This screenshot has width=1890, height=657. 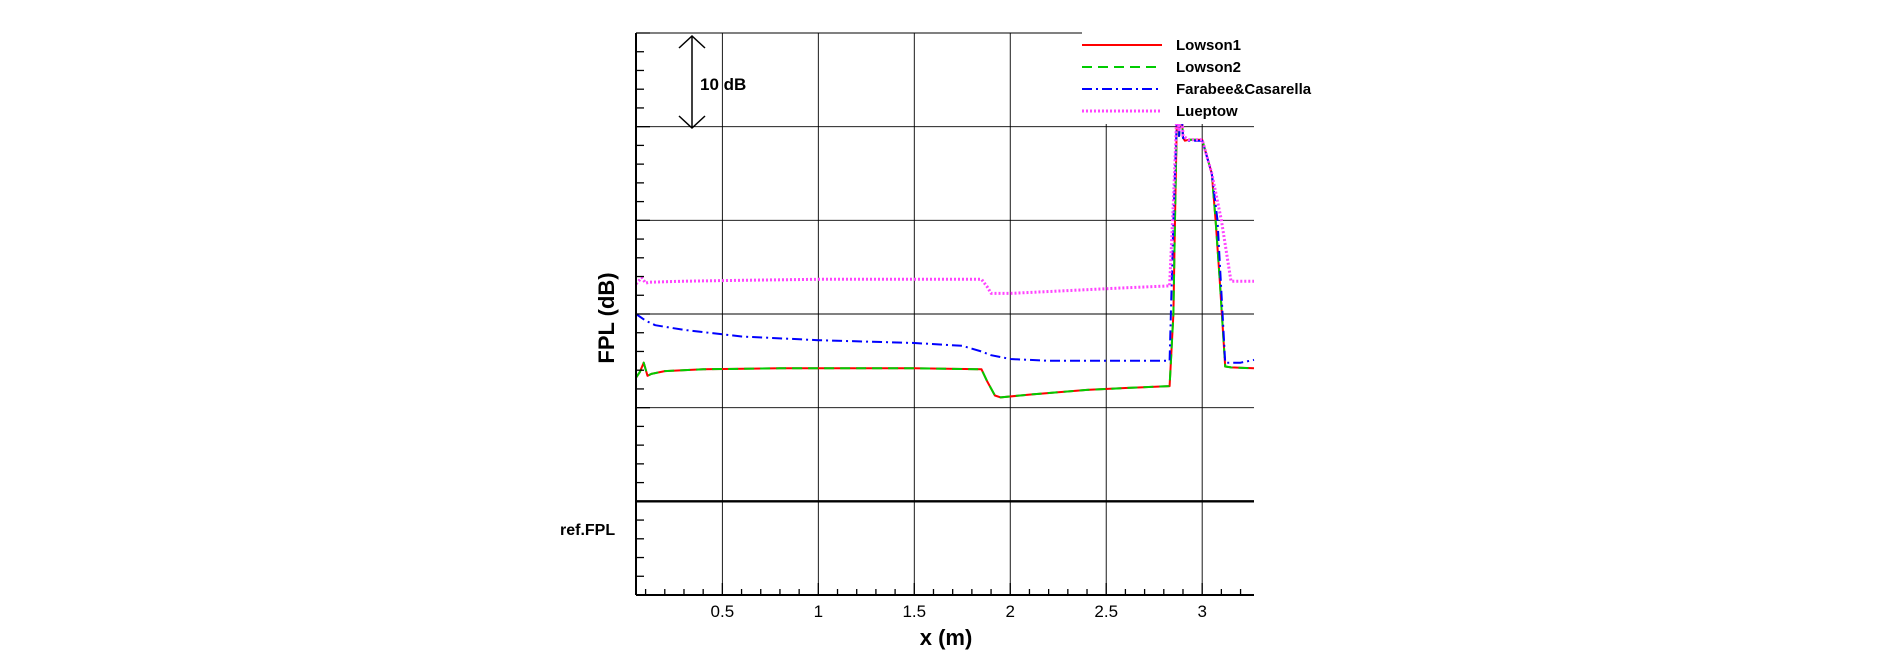 What do you see at coordinates (692, 122) in the screenshot?
I see `scale-arrow-head-bottom` at bounding box center [692, 122].